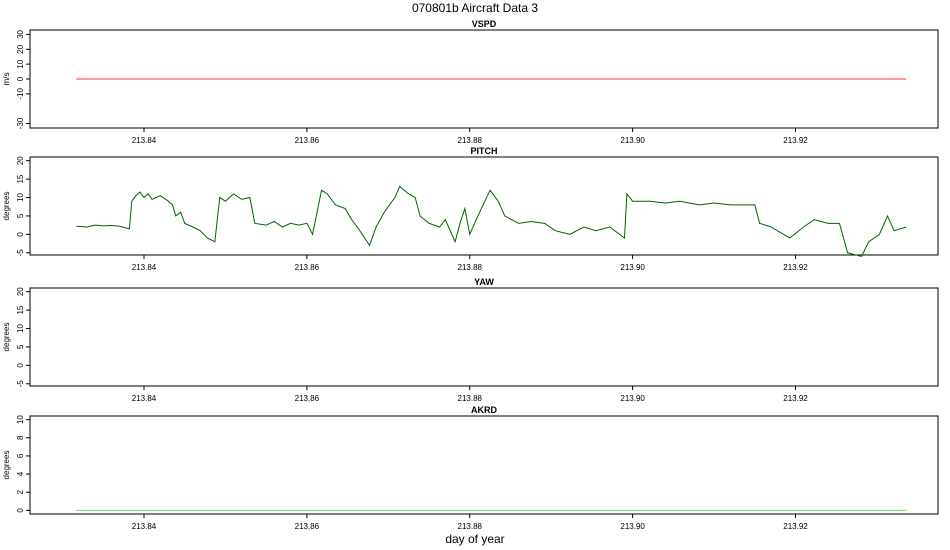 This screenshot has height=550, width=950. I want to click on panel-title: VSPD, so click(484, 24).